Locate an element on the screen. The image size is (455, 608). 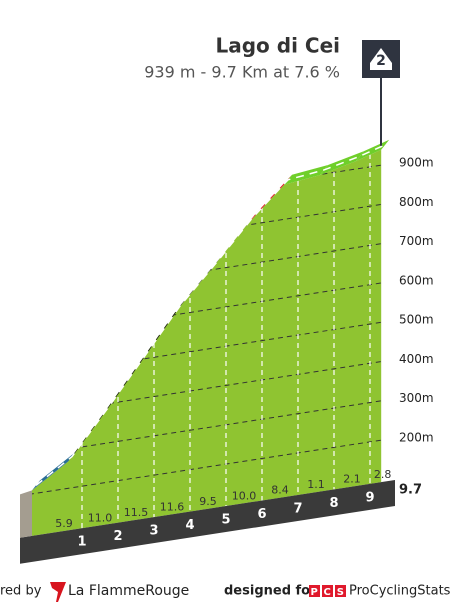
gradient-label: 5.9 is located at coordinates (64, 523).